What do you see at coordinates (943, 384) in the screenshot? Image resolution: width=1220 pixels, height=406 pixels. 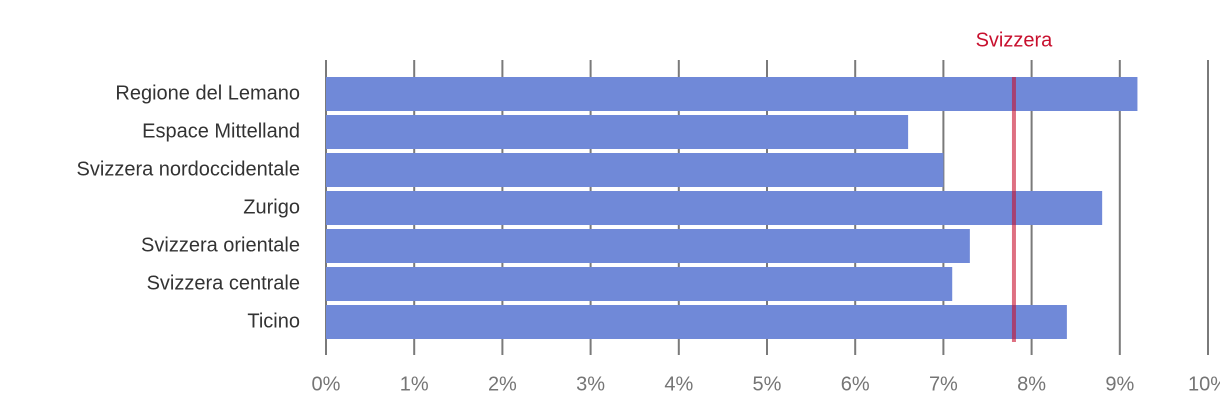 I see `x-tick-label: 7%` at bounding box center [943, 384].